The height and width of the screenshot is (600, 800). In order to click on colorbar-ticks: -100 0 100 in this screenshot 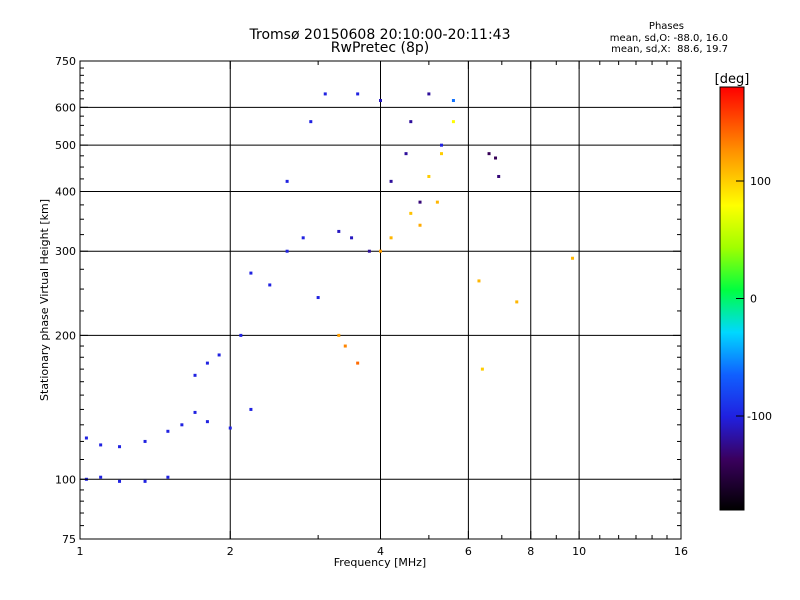, I will do `click(754, 299)`.